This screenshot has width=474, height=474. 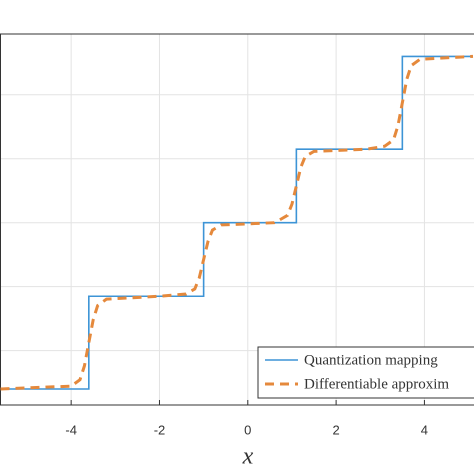 I want to click on x-tick-label: -2, so click(x=160, y=429).